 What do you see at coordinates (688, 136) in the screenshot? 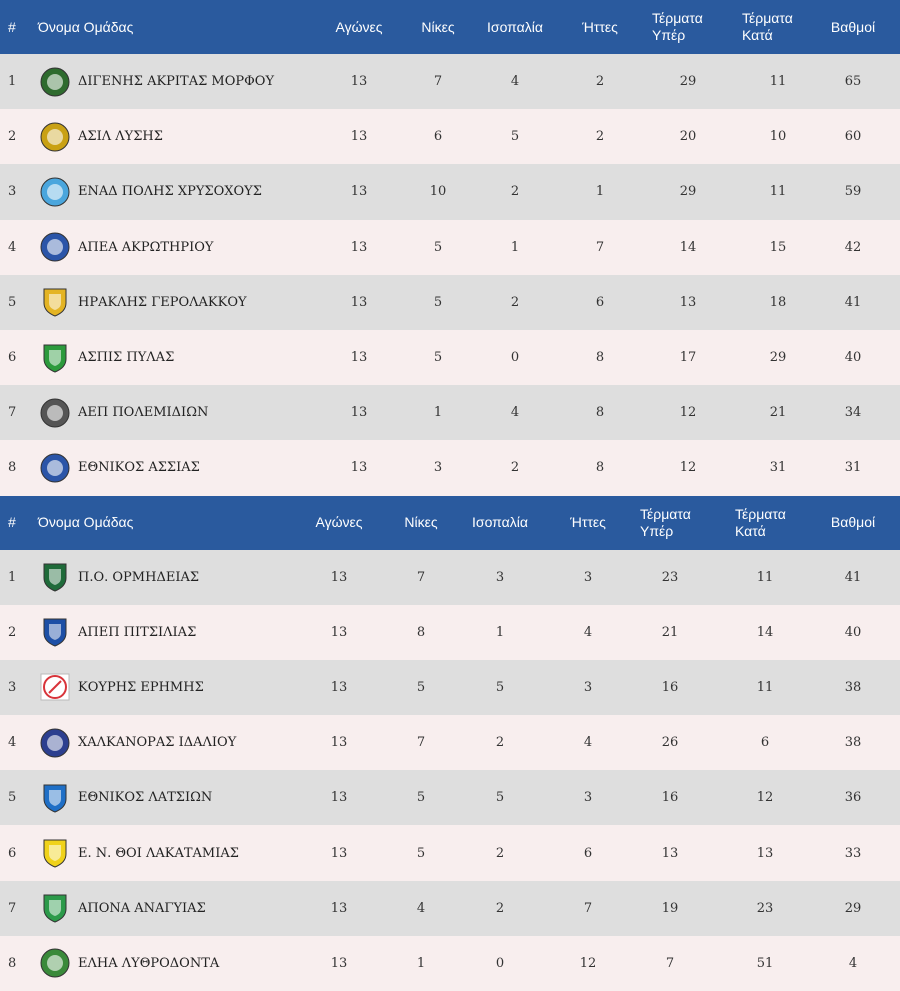
I see `goals-for-cell: 20` at bounding box center [688, 136].